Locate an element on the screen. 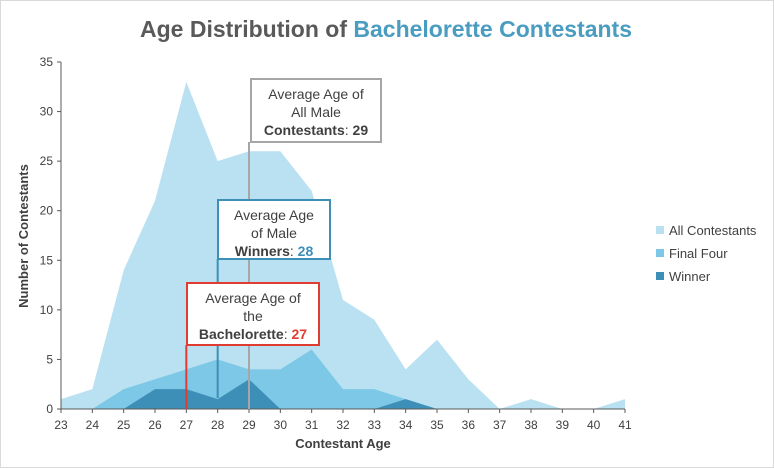 The image size is (774, 468). chart-title-part1: Age Distribution of is located at coordinates (246, 29).